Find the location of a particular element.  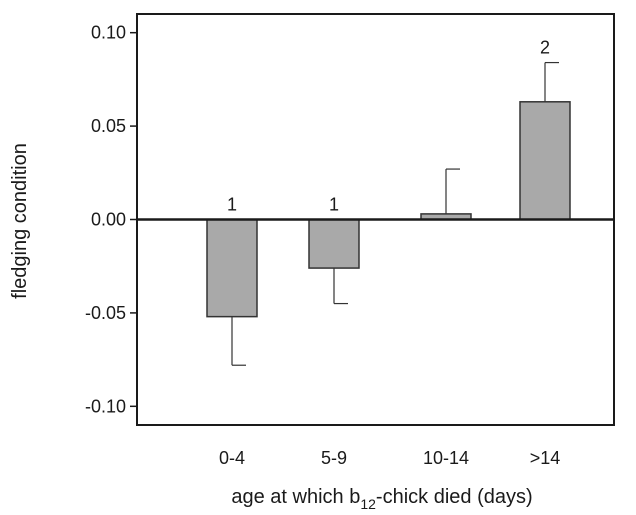

x-axis-label-part2: -chick died (days) is located at coordinates (454, 497).